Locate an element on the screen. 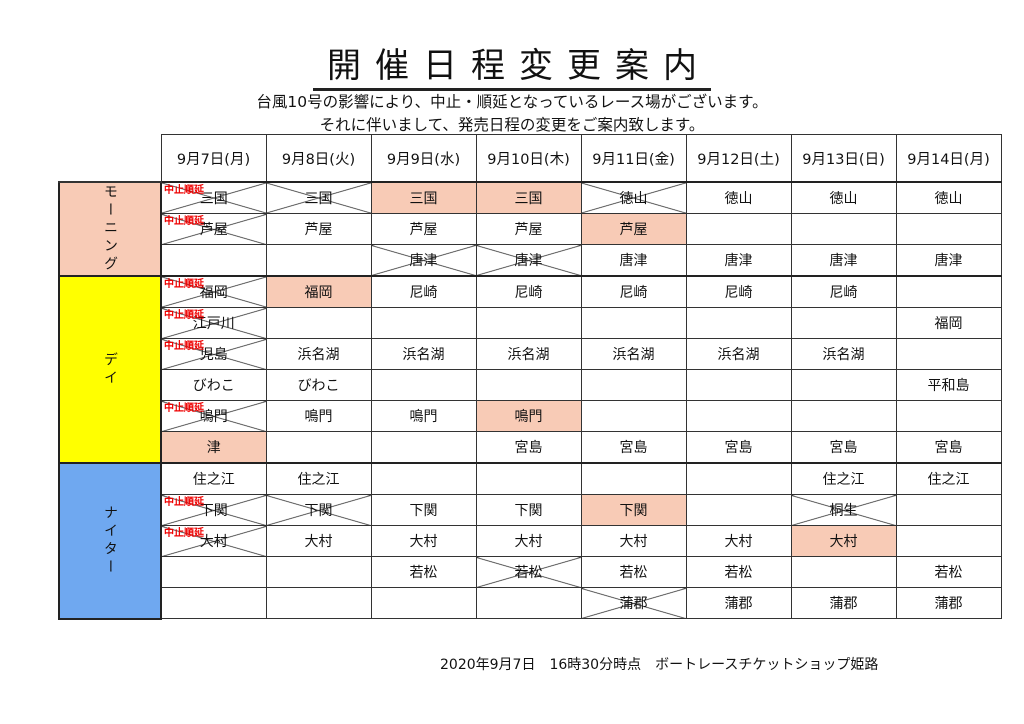 This screenshot has width=1024, height=724. venue-cell: 中止順延 鳴門 is located at coordinates (213, 416).